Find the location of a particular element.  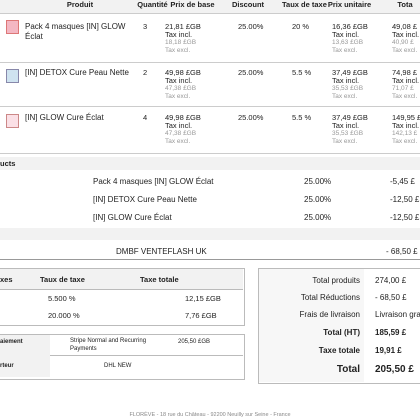

discount-name: Pack 4 masques [IN] GLOW Éclat is located at coordinates (153, 181).